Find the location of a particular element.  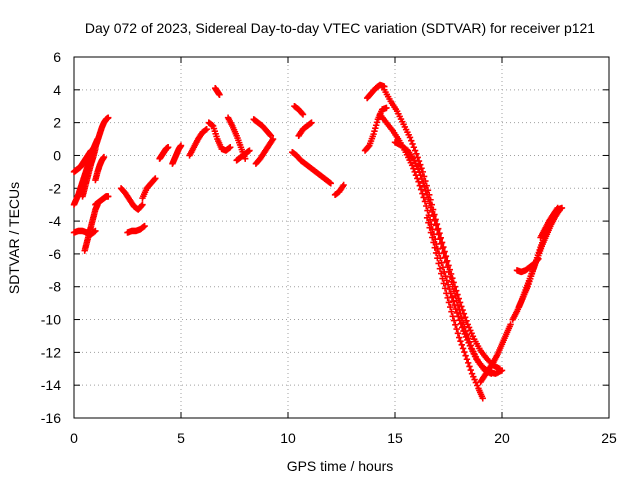

series-arc15 is located at coordinates (219, 136).